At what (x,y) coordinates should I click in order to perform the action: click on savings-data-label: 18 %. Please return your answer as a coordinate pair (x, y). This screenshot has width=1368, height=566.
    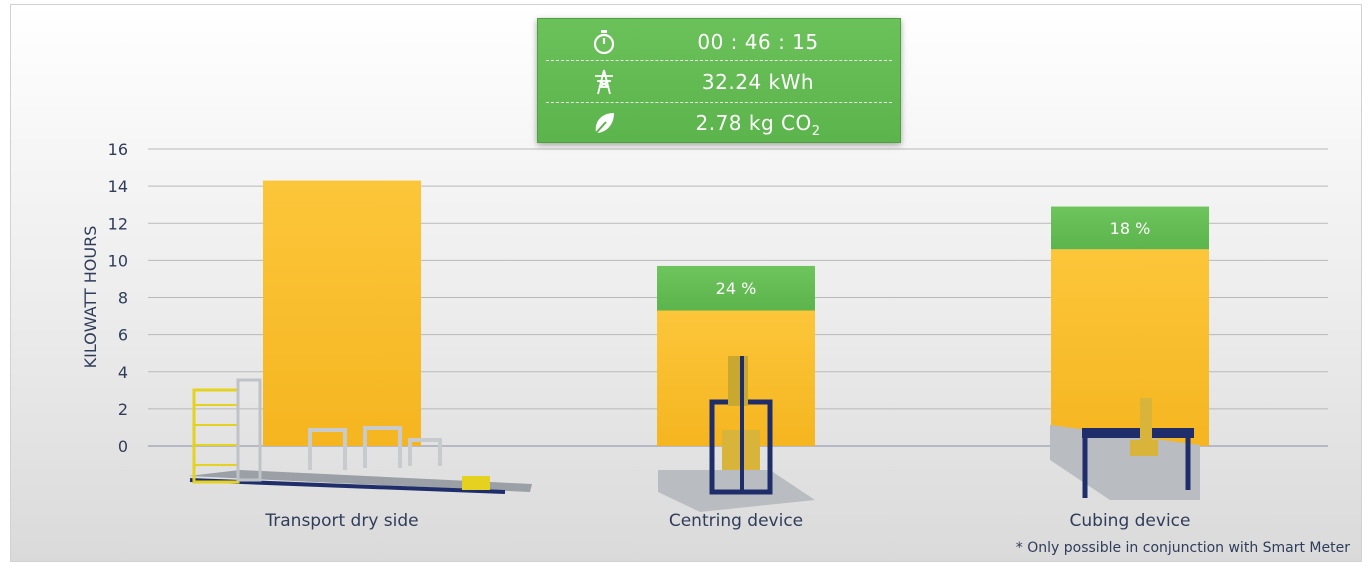
    Looking at the image, I should click on (1130, 228).